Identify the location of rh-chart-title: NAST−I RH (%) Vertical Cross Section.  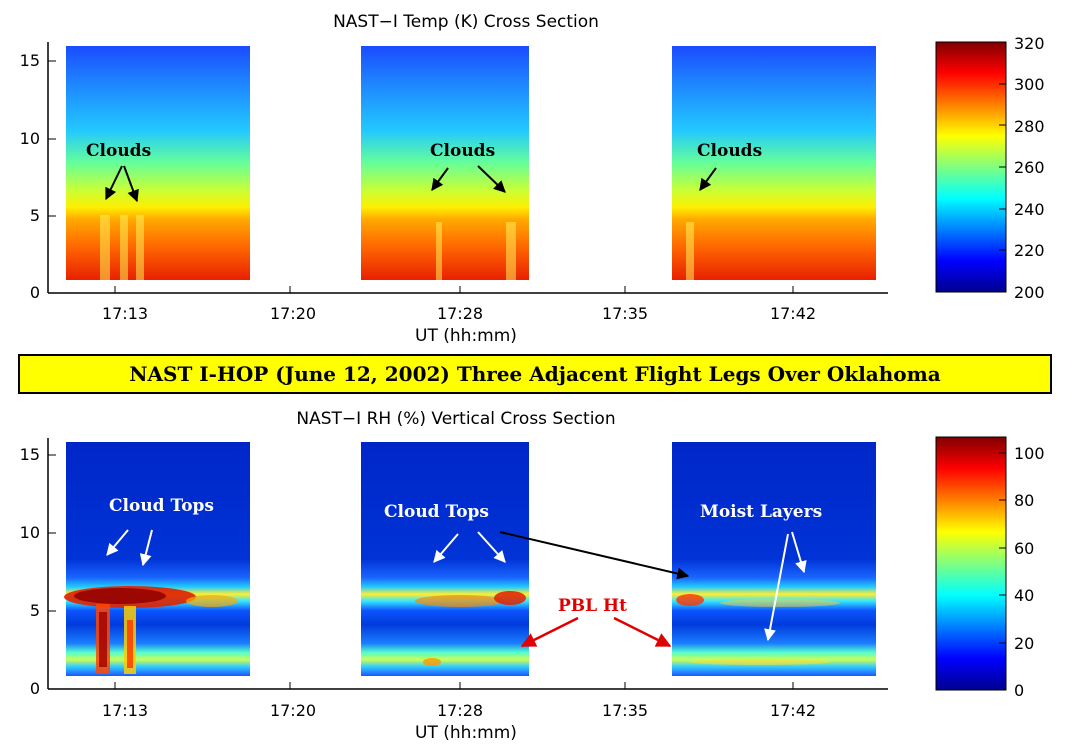
(455, 419).